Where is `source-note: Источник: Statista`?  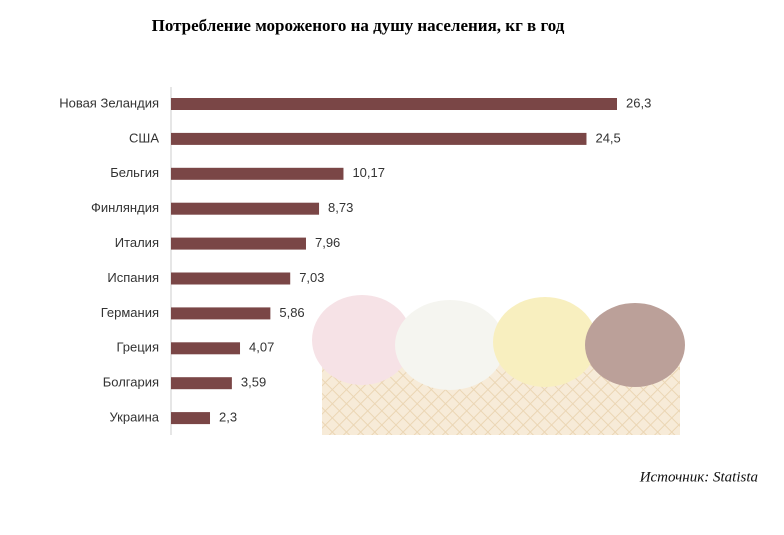 source-note: Источник: Statista is located at coordinates (698, 477).